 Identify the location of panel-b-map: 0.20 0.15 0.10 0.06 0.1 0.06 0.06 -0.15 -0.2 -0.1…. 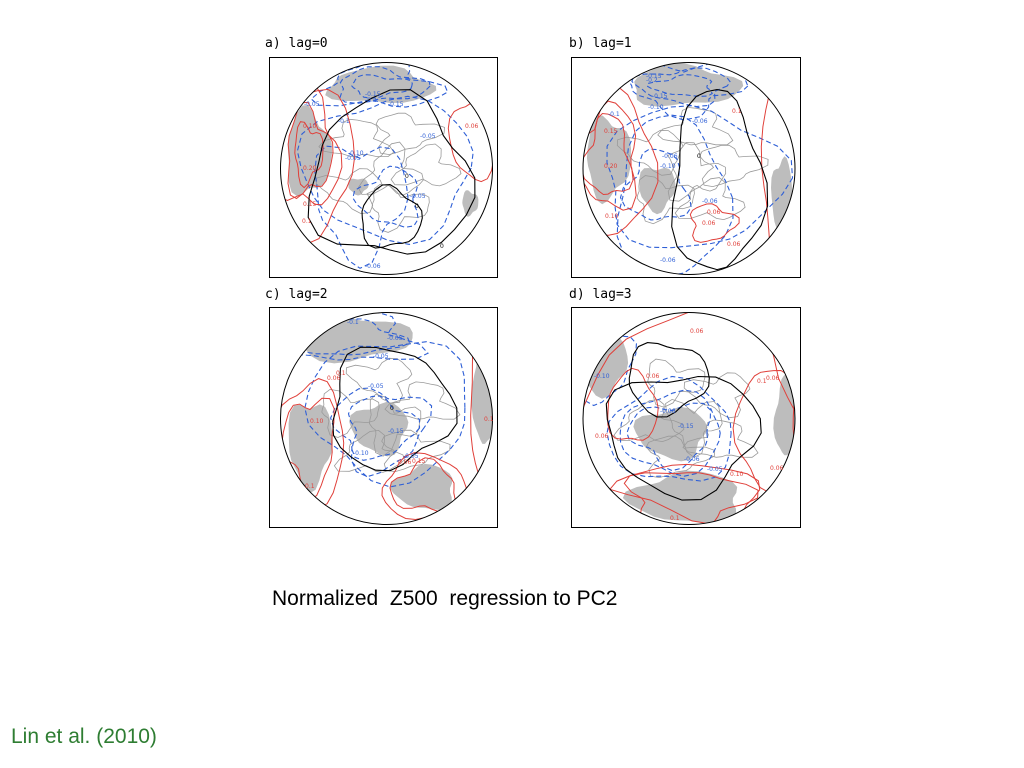
(686, 167).